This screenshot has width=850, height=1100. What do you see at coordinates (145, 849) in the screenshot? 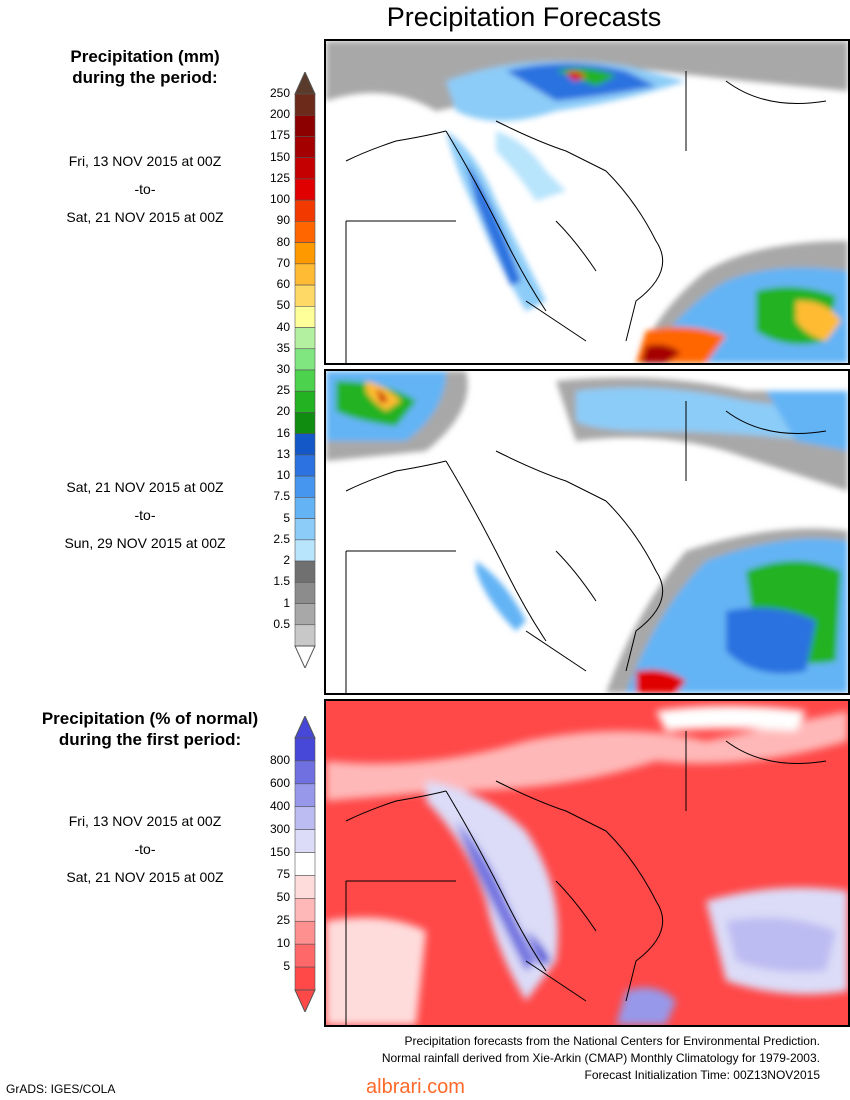
I see `panel3-separator: -to-` at bounding box center [145, 849].